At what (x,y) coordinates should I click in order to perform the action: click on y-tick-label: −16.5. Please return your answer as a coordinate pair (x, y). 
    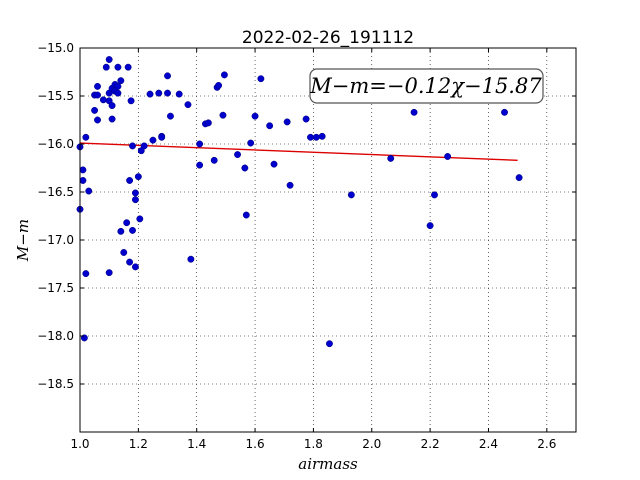
    Looking at the image, I should click on (55, 192).